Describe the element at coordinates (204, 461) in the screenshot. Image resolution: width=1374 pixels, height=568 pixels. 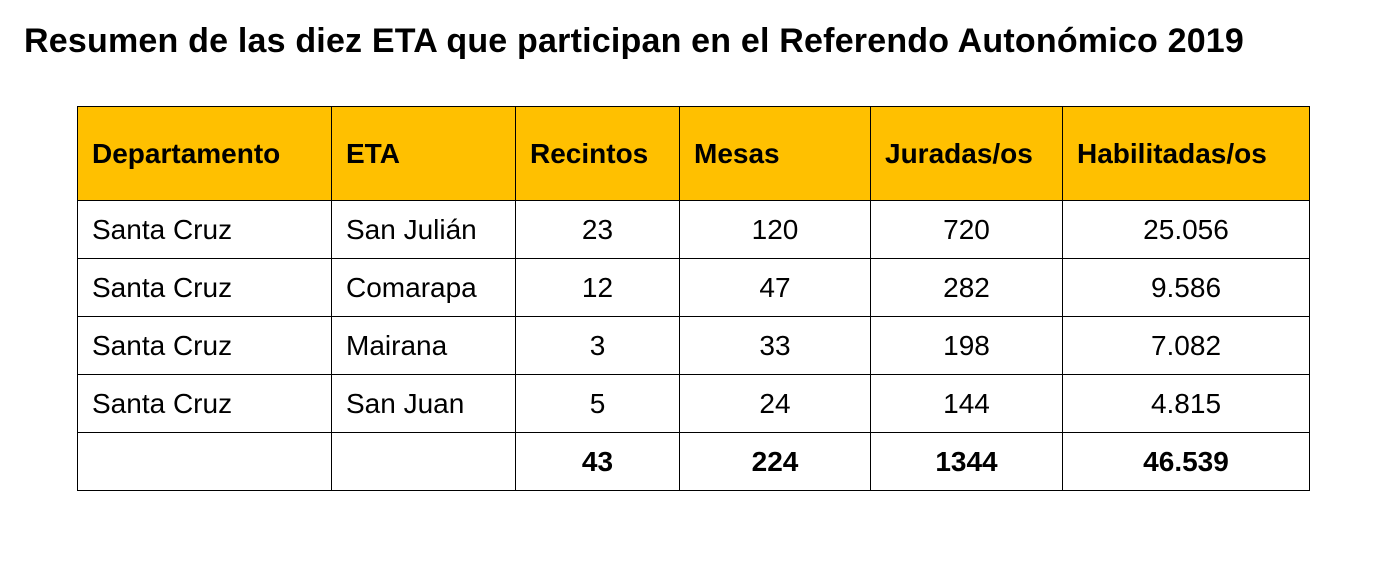
I see `total-cell-departamento` at that location.